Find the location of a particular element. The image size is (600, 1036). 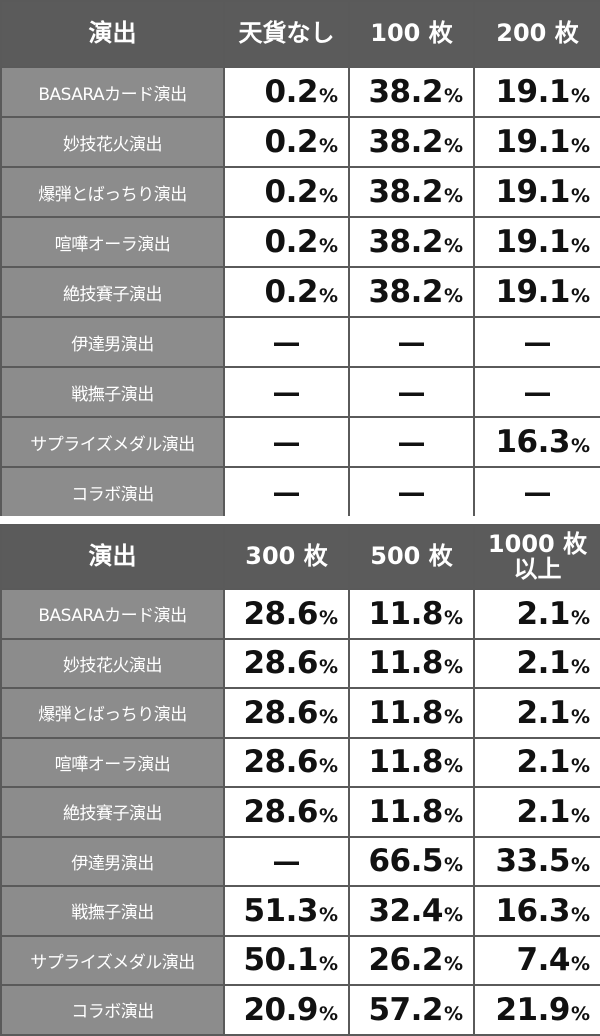

column-header-2: 100 枚 is located at coordinates (411, 34).